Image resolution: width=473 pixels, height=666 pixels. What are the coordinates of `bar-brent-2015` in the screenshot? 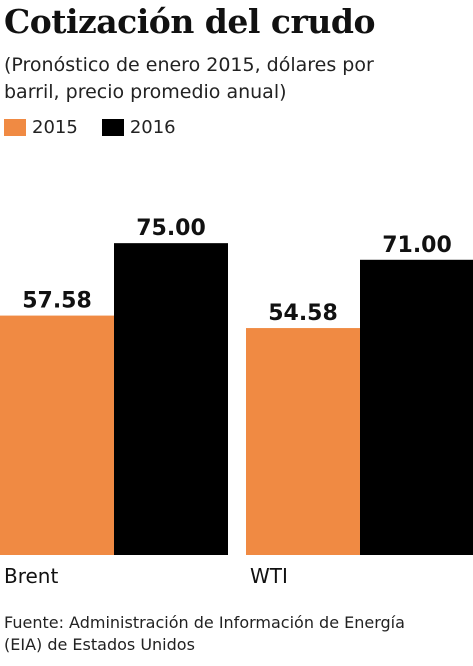 It's located at (57, 435).